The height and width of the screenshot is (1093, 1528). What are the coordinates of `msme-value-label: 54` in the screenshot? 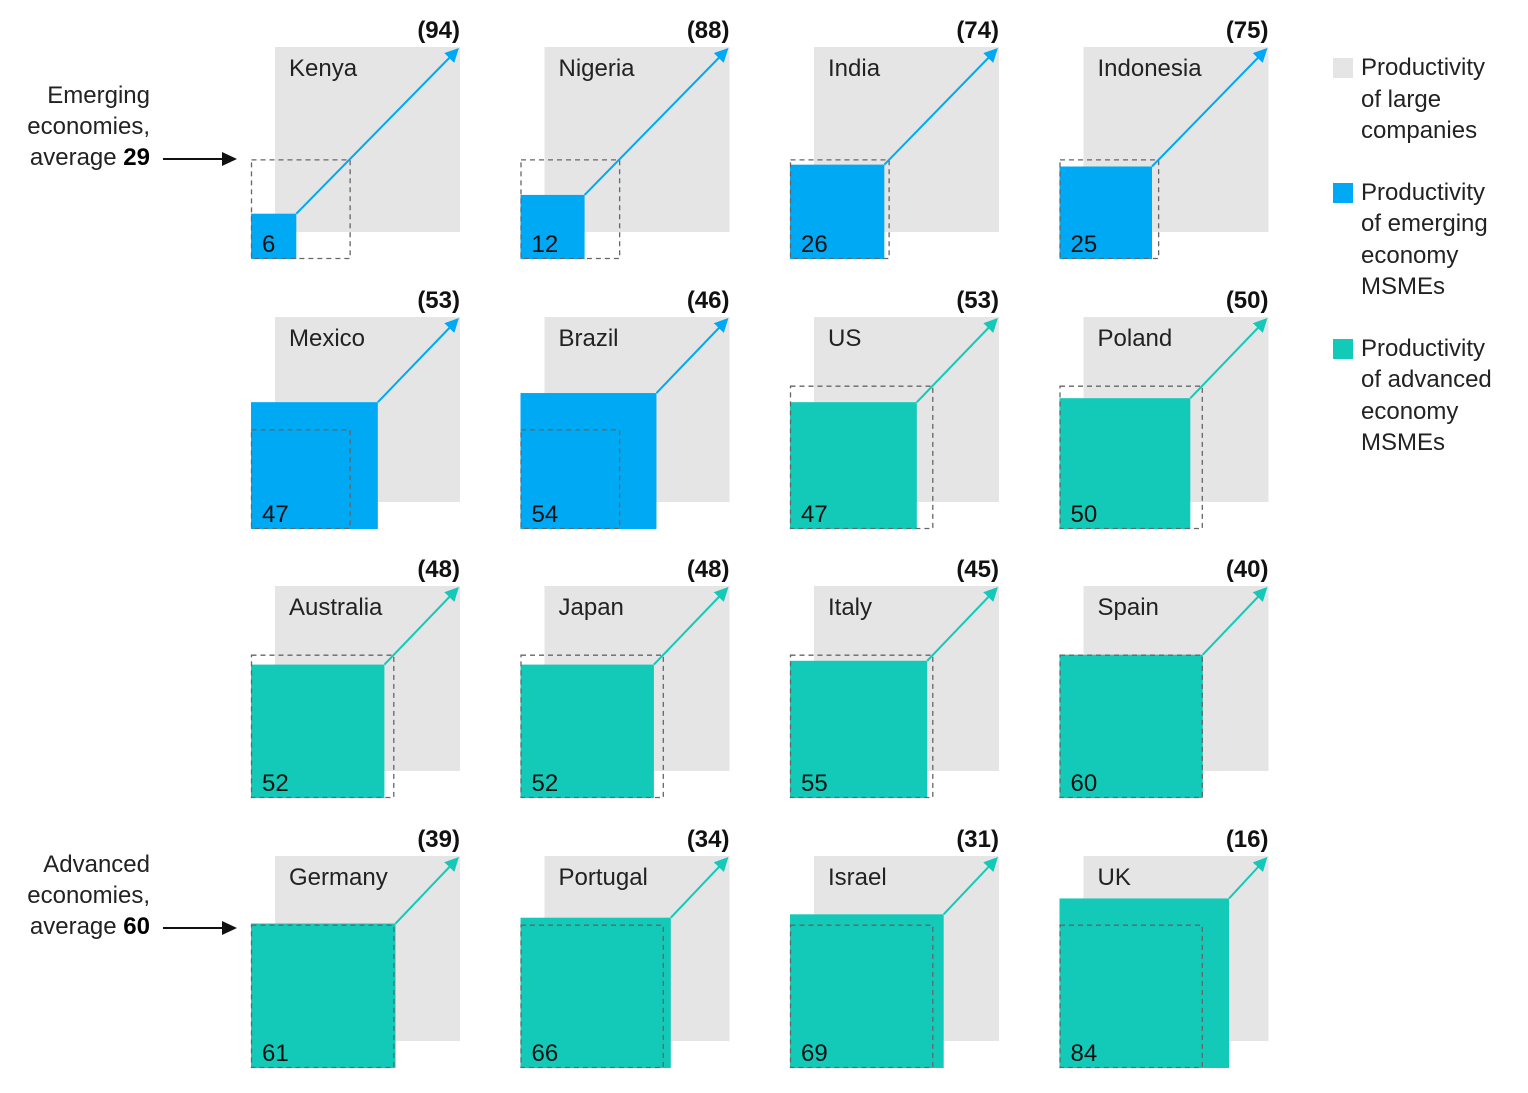 It's located at (545, 514).